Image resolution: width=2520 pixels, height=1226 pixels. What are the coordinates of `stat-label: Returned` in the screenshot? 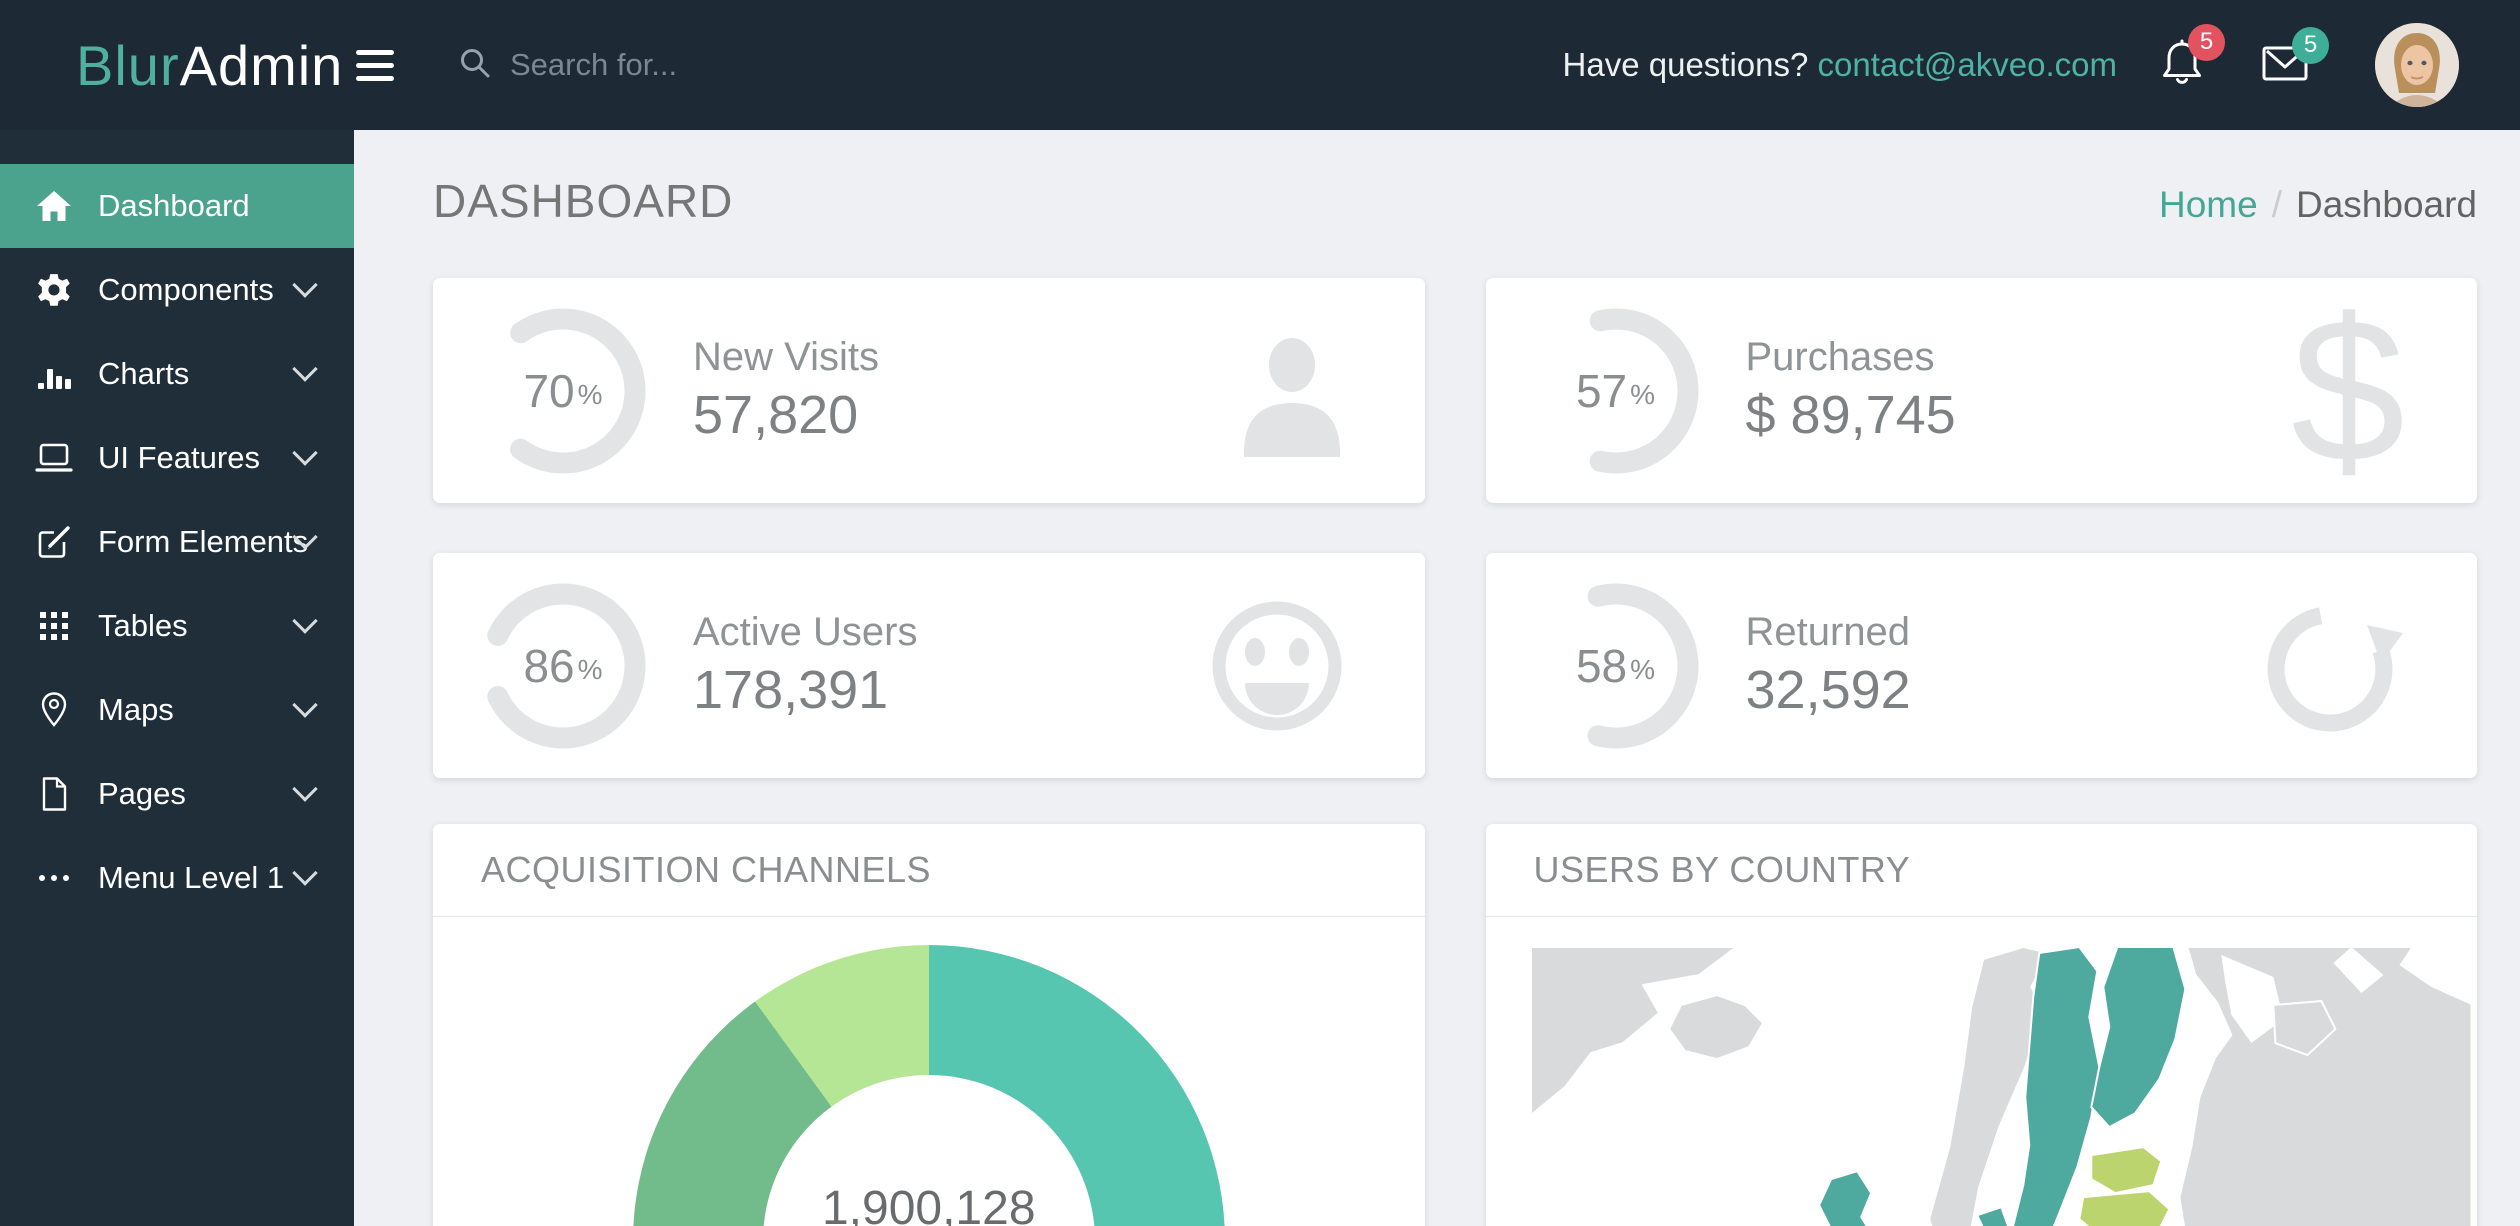 It's located at (1828, 632).